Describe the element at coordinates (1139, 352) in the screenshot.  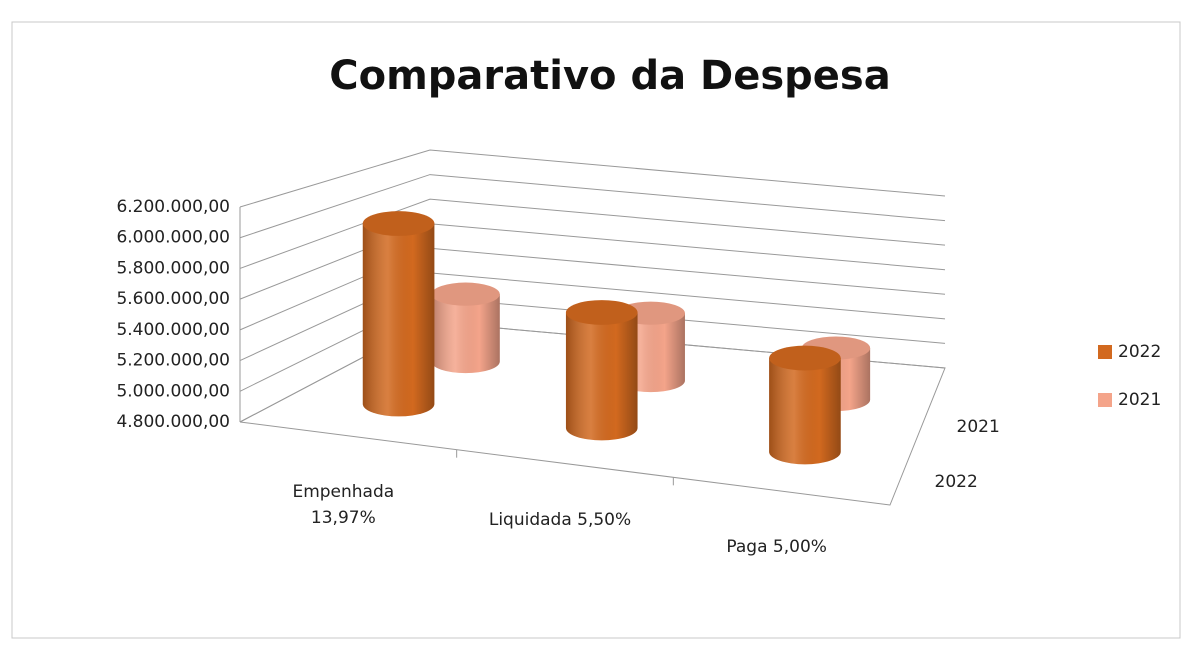
I see `legend-label: 2022` at that location.